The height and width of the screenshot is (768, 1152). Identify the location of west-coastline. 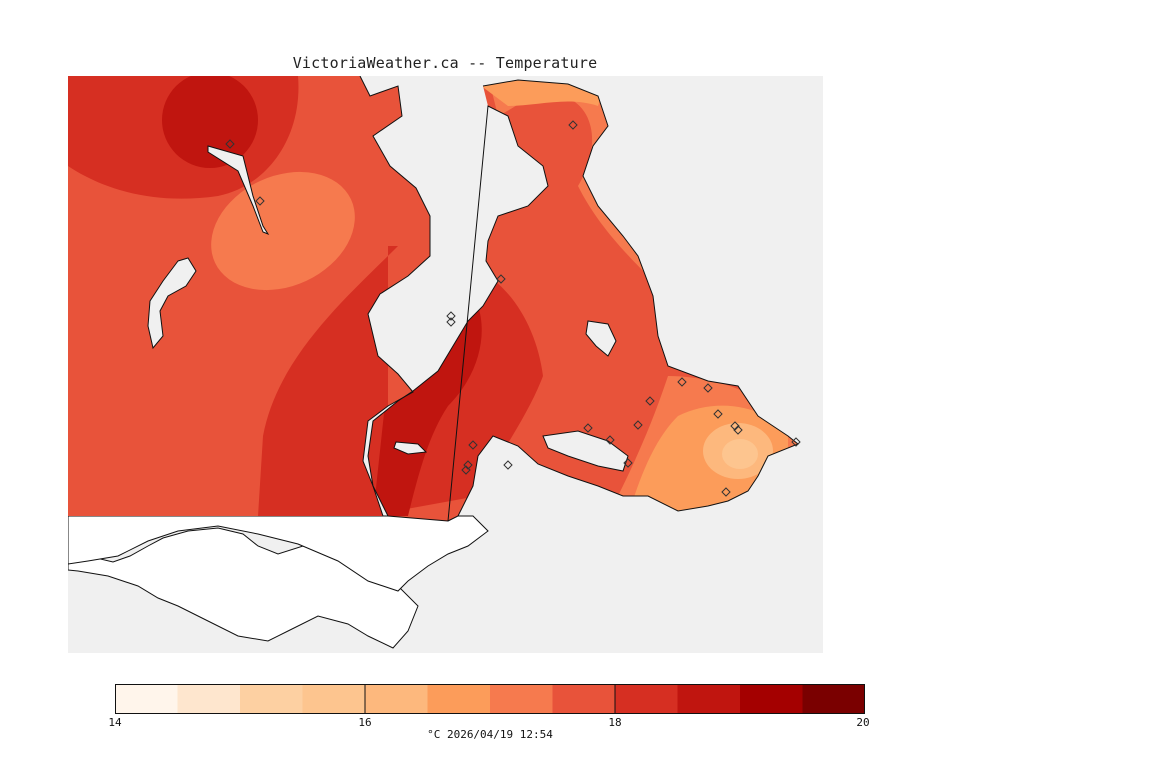
(395, 296).